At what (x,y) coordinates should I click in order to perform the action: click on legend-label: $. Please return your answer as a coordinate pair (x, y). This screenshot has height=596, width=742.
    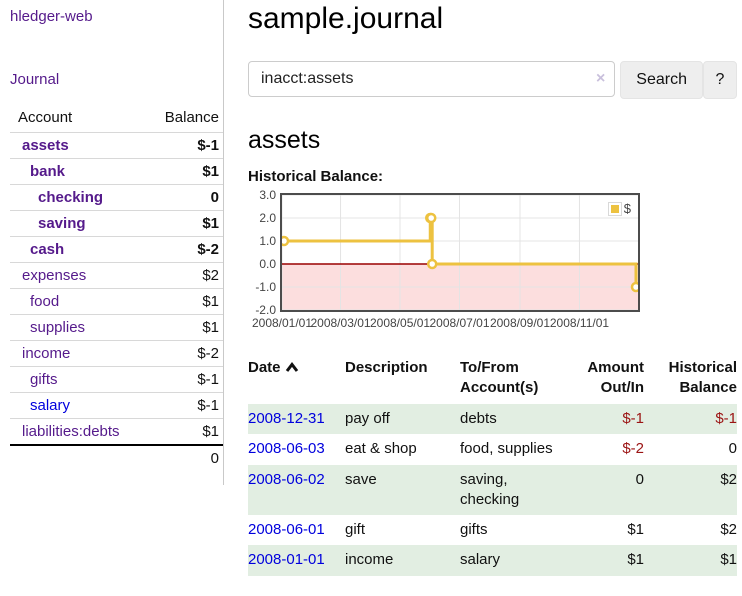
    Looking at the image, I should click on (627, 208).